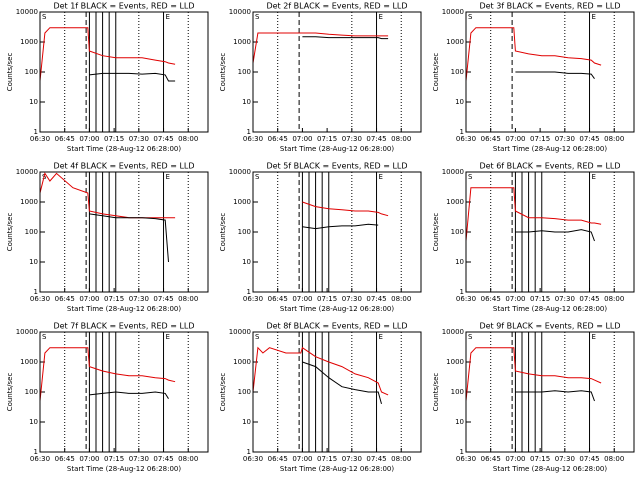 This screenshot has width=640, height=480. What do you see at coordinates (336, 166) in the screenshot?
I see `chart-title: Det 5f BLACK = Events, RED = LLD` at bounding box center [336, 166].